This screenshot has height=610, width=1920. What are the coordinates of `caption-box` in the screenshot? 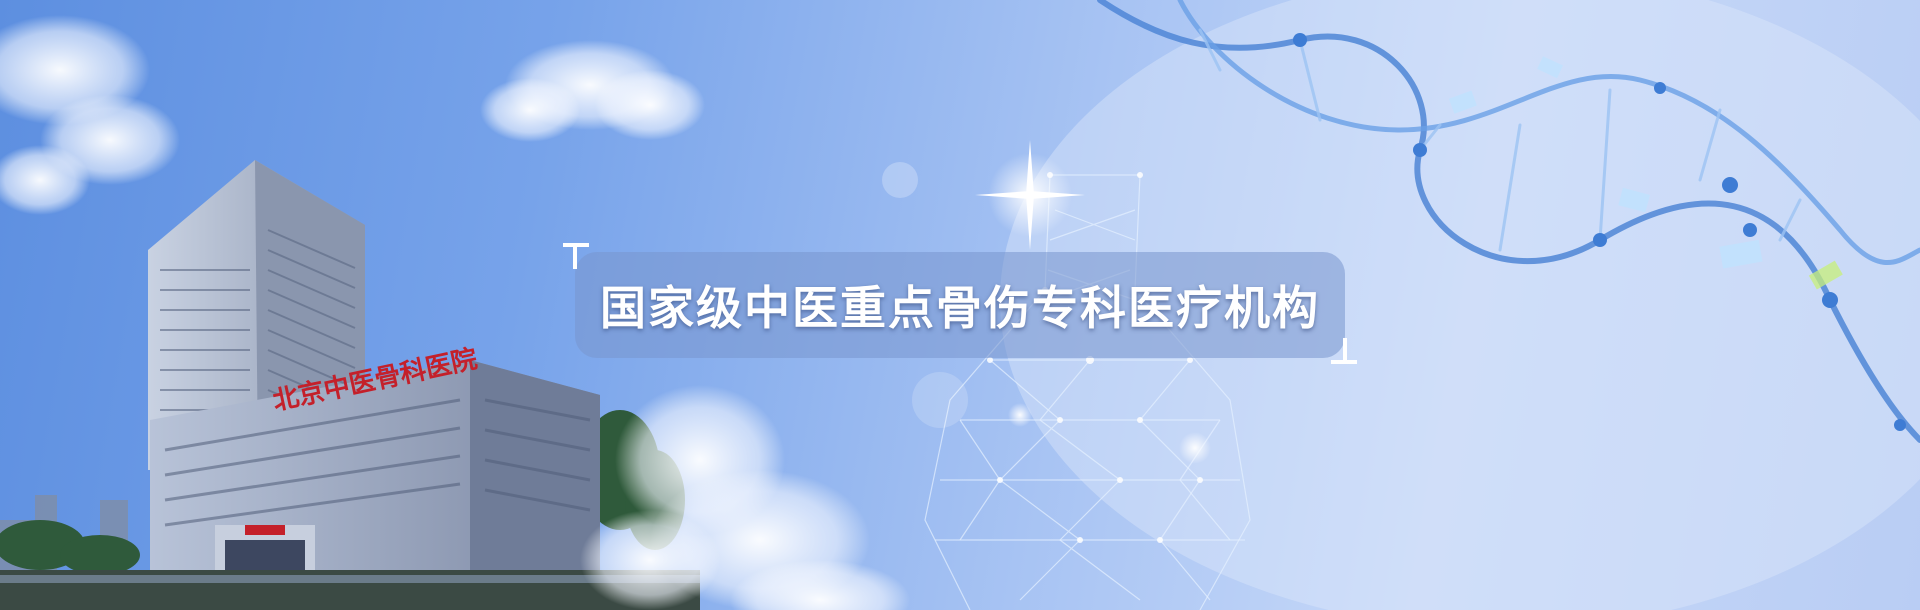 It's located at (960, 305).